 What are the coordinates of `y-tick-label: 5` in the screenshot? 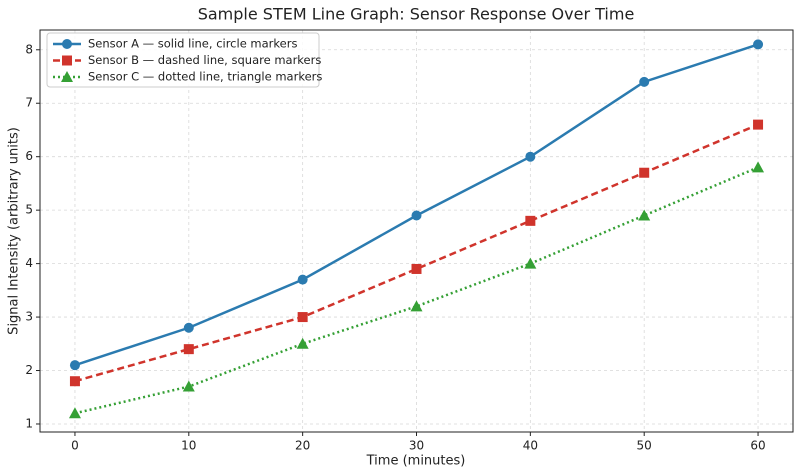 It's located at (29, 210).